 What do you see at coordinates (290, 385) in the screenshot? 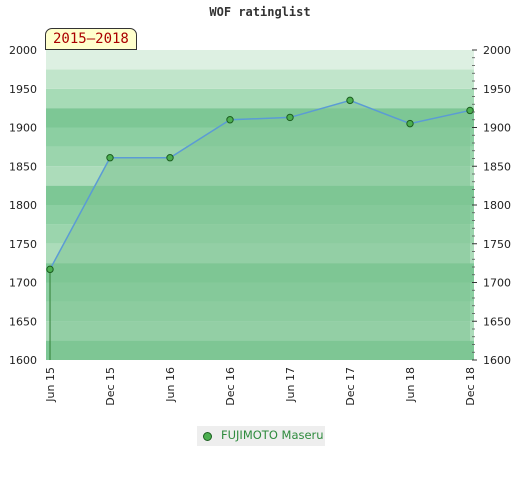
I see `x-tick-label: Jun 17` at bounding box center [290, 385].